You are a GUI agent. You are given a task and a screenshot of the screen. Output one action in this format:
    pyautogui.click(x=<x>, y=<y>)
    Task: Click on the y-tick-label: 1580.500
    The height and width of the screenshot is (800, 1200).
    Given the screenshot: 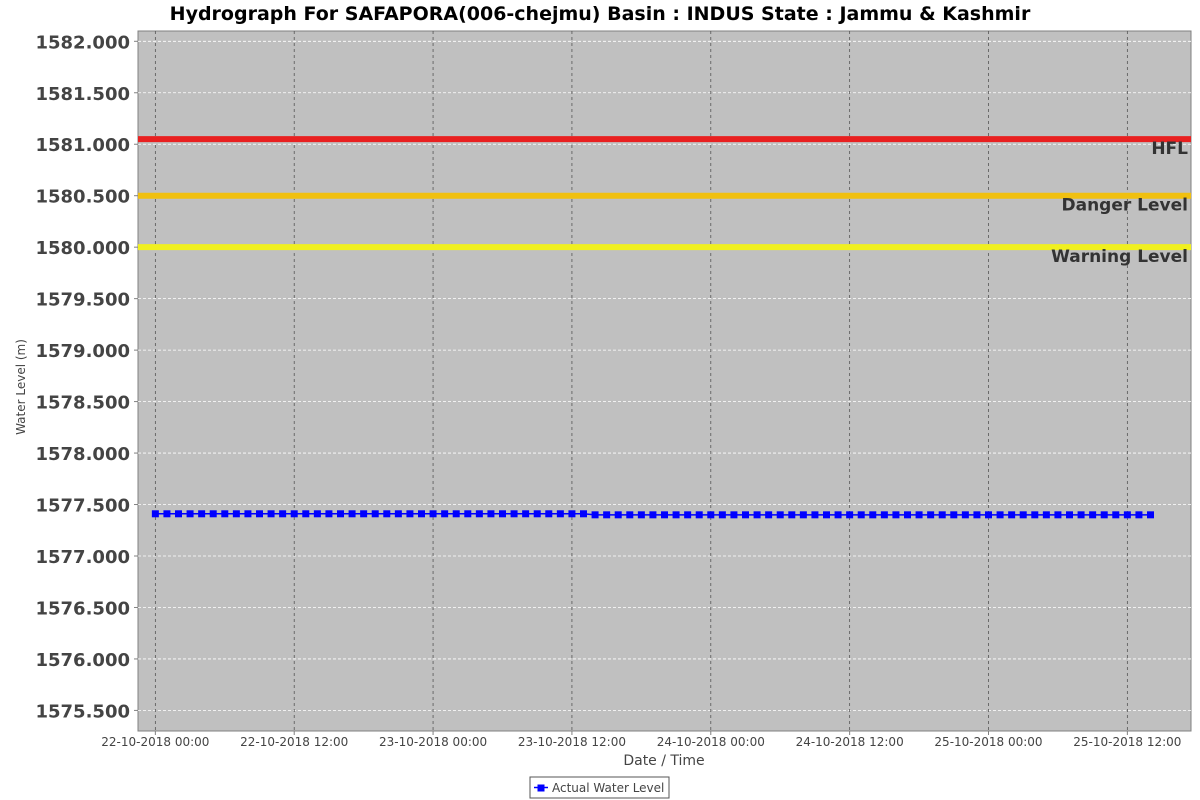 What is the action you would take?
    pyautogui.click(x=82, y=197)
    